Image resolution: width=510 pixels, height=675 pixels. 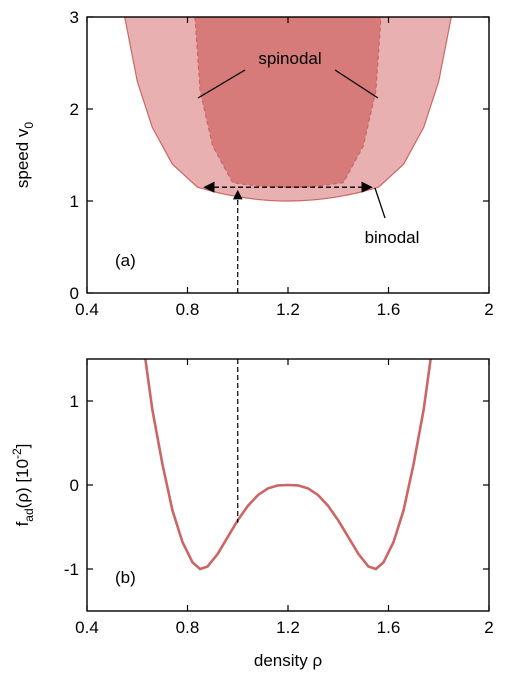 What do you see at coordinates (125, 577) in the screenshot?
I see `panel-b-label: (b)` at bounding box center [125, 577].